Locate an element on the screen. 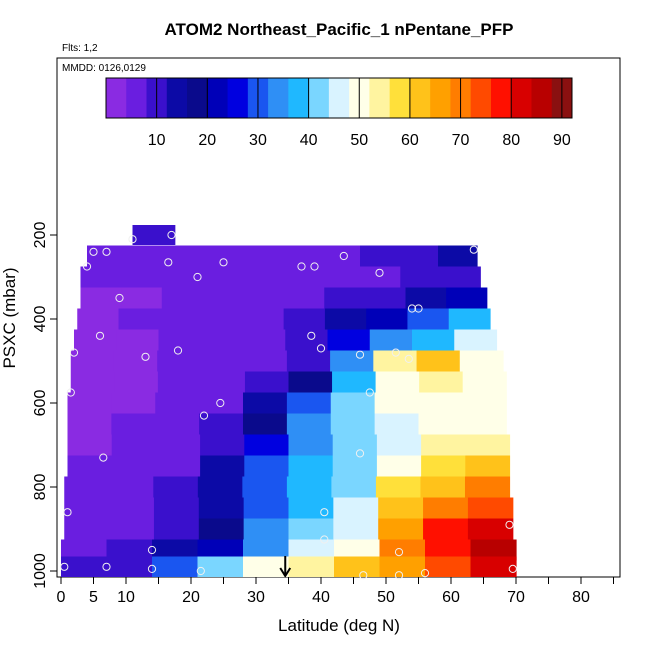  x-tick-label: 70 is located at coordinates (516, 597).